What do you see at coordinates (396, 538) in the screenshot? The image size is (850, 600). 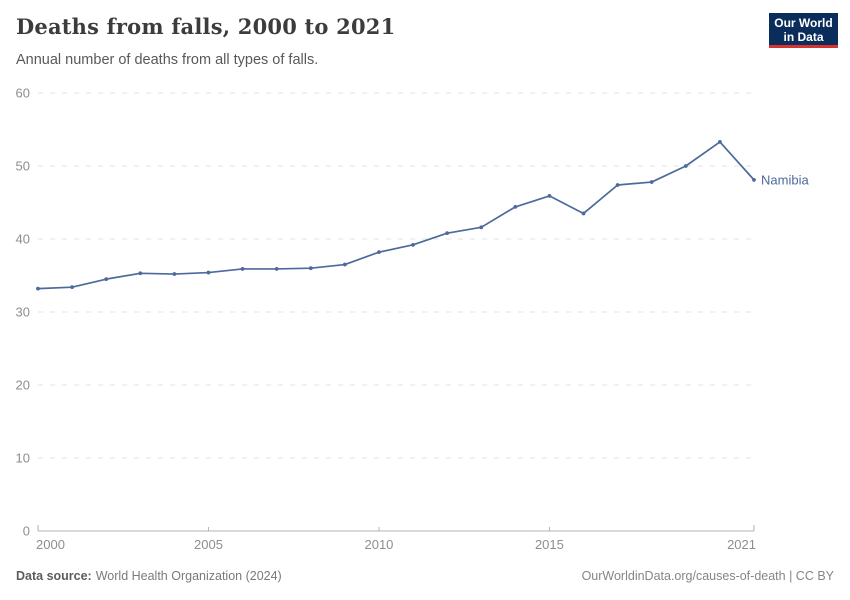 I see `x-axis: 2000 2005 2010 2015 2021` at bounding box center [396, 538].